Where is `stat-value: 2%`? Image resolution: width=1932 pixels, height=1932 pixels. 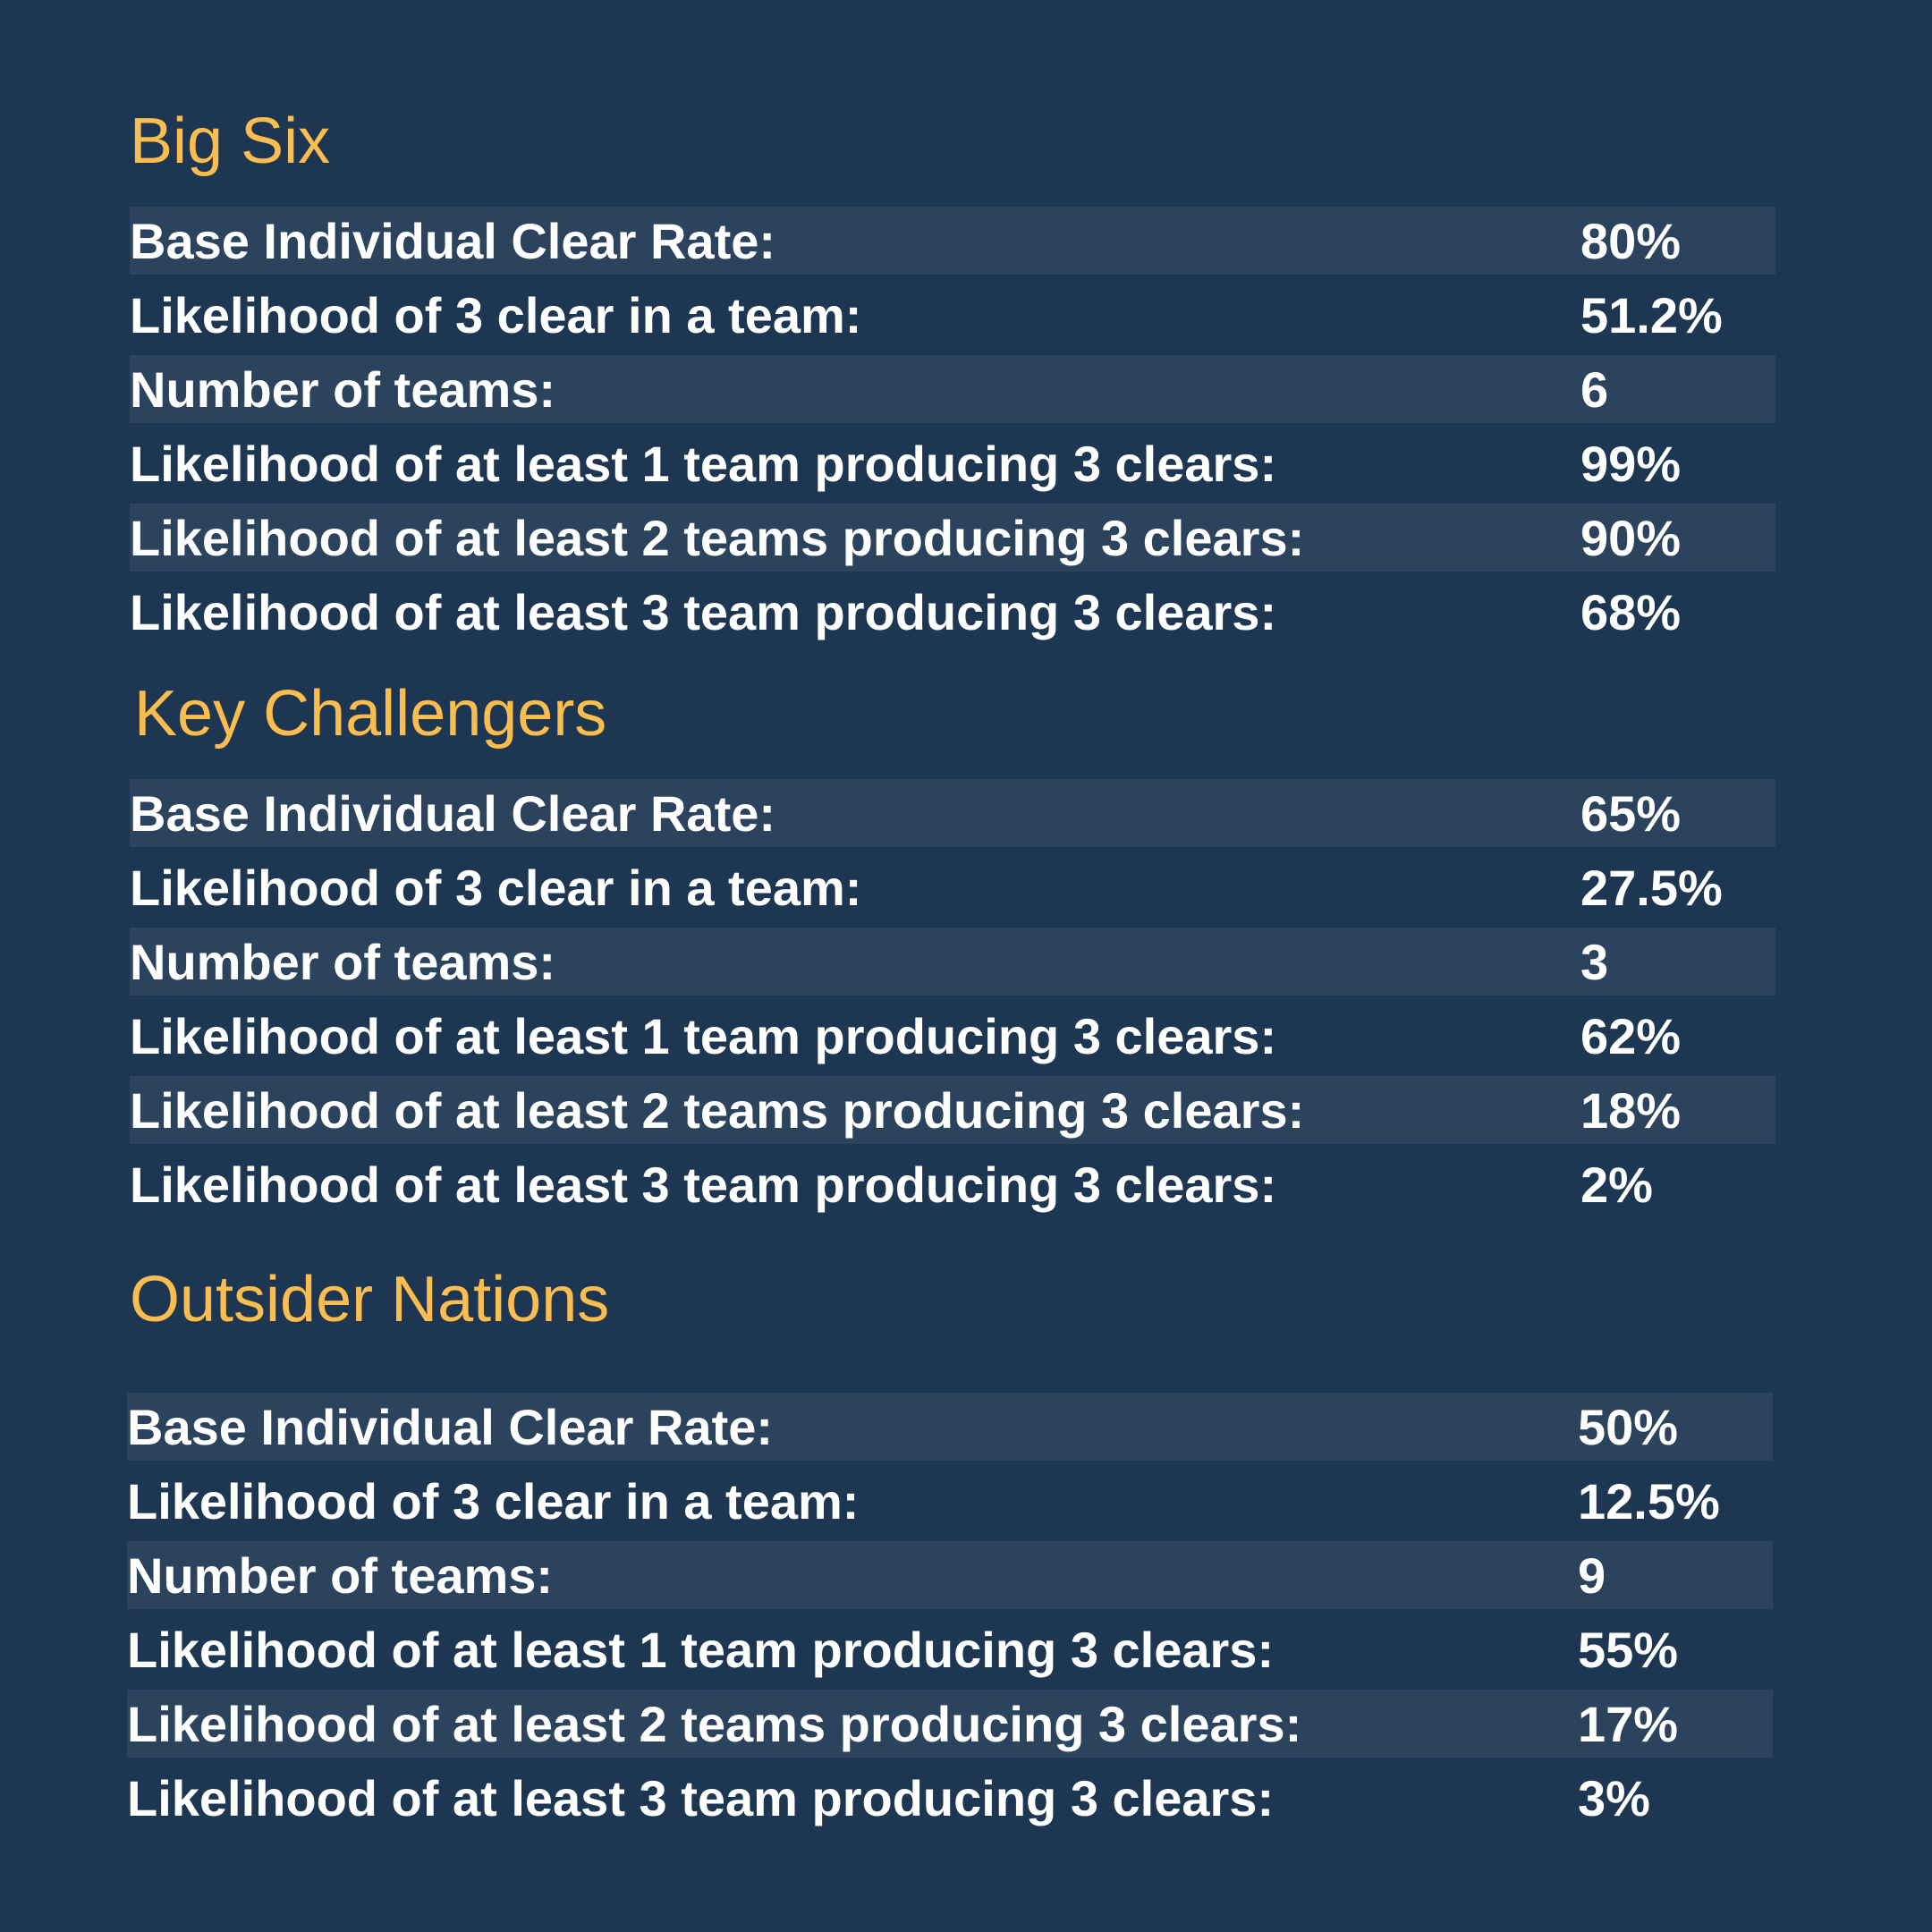
stat-value: 2% is located at coordinates (1616, 1185).